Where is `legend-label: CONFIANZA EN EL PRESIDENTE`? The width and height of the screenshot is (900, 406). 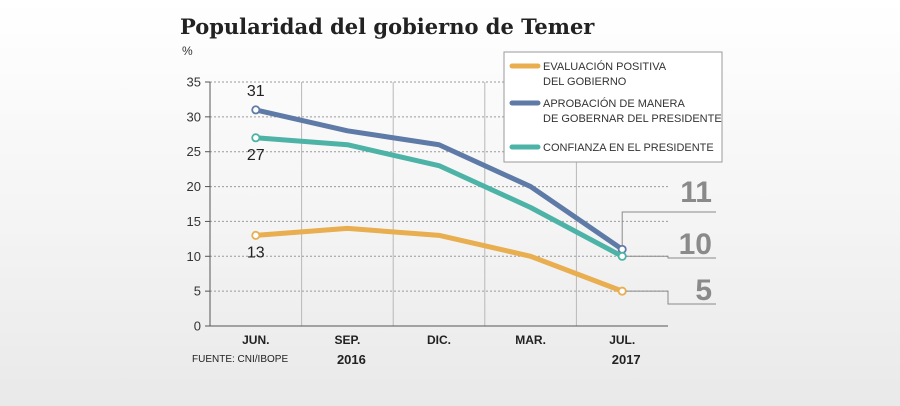 legend-label: CONFIANZA EN EL PRESIDENTE is located at coordinates (628, 148).